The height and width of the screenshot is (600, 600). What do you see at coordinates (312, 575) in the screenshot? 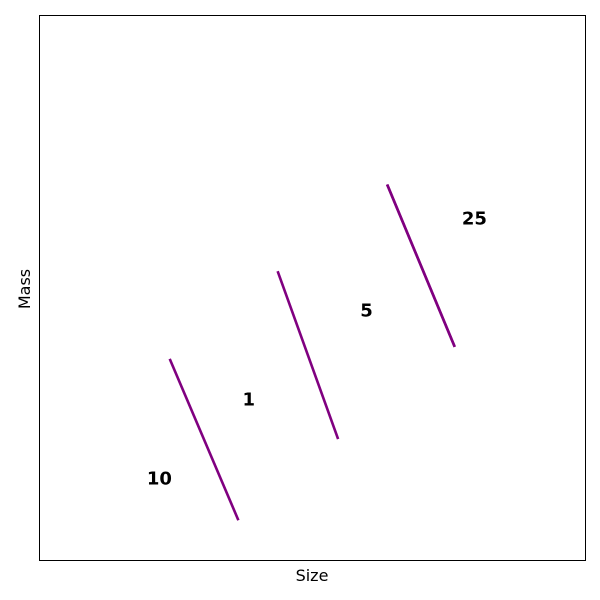
I see `x-axis-label: Size` at bounding box center [312, 575].